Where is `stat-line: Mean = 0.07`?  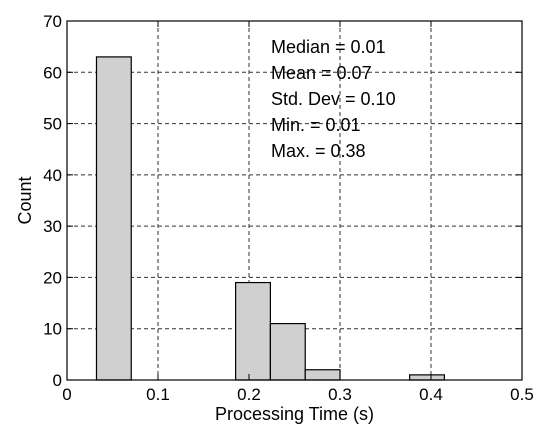 stat-line: Mean = 0.07 is located at coordinates (321, 73).